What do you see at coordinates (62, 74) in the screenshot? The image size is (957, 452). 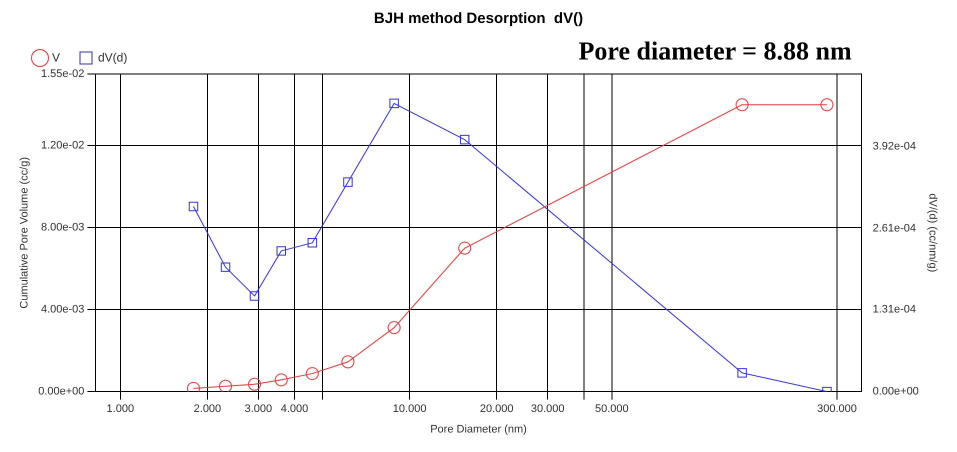 I see `y-tick-label: 1.55e-02` at bounding box center [62, 74].